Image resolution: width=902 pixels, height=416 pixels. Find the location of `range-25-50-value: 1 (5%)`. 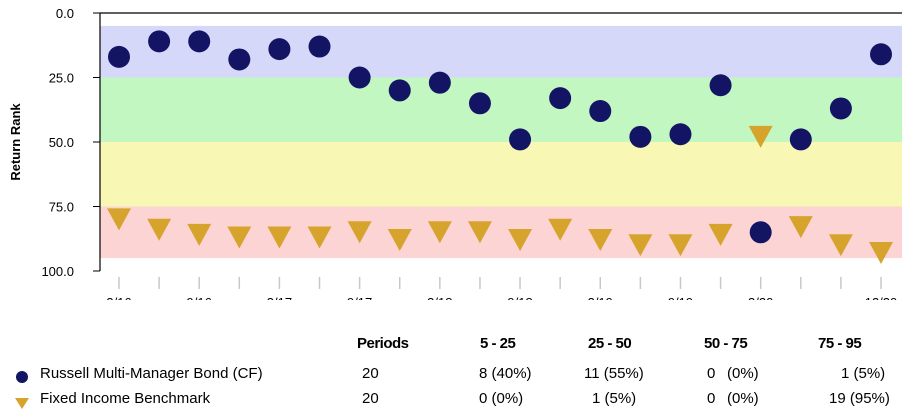

range-25-50-value: 1 (5%) is located at coordinates (614, 398).